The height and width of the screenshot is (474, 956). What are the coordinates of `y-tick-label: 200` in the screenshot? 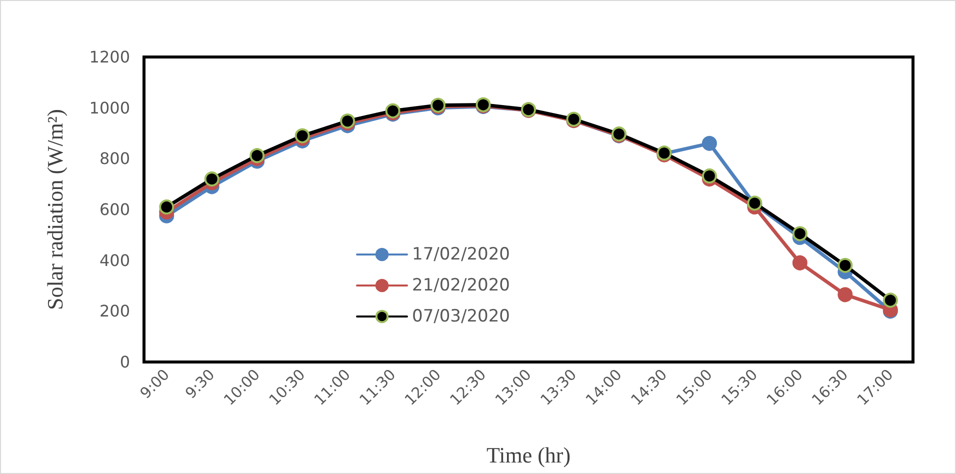 It's located at (114, 311).